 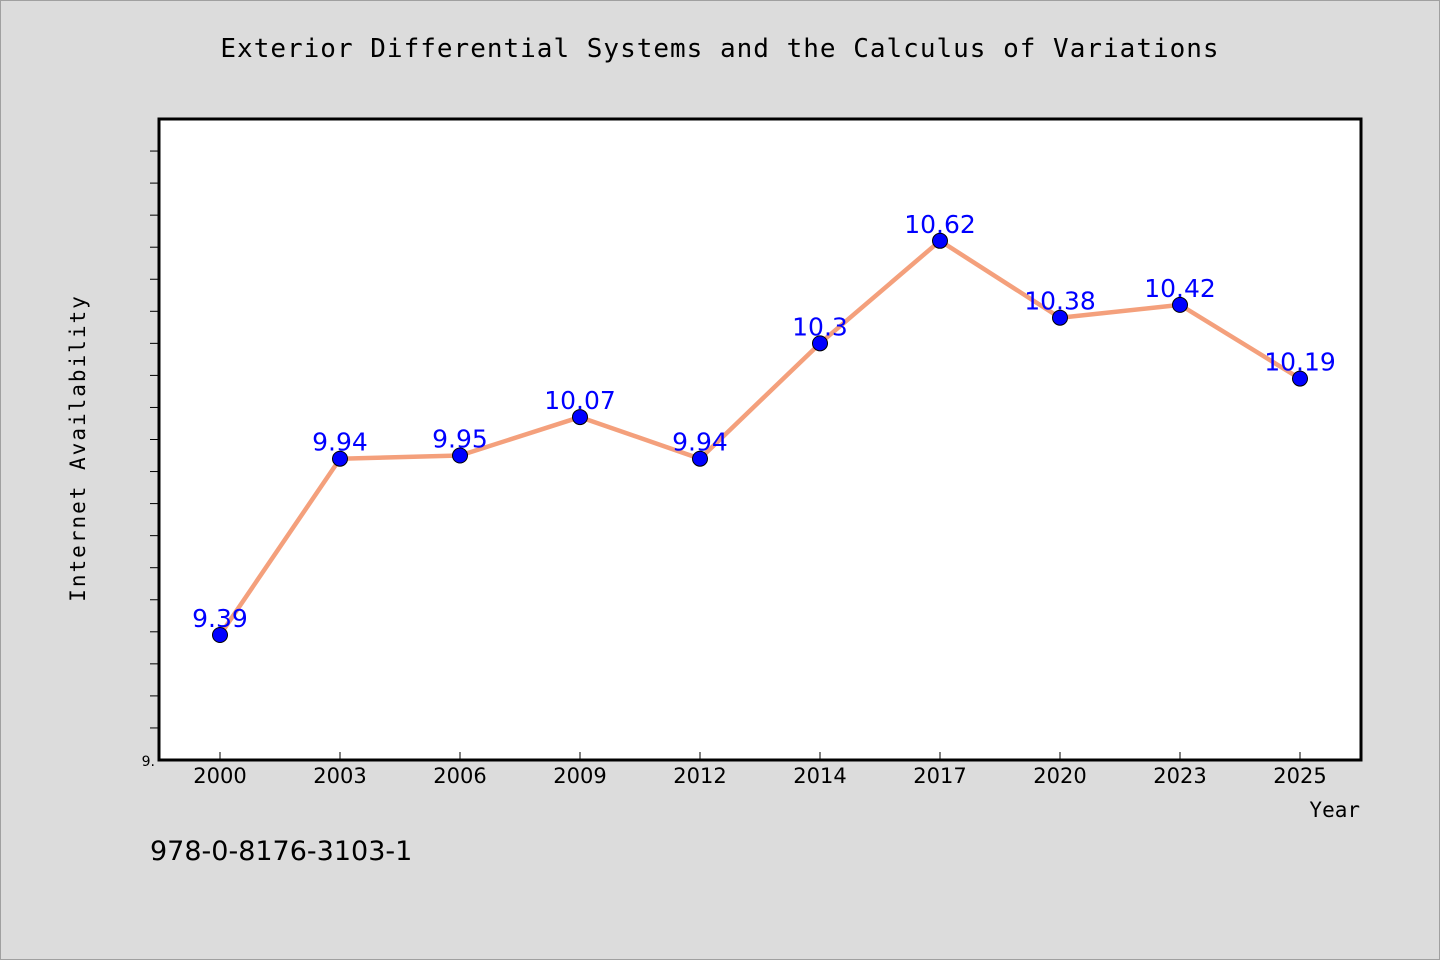 I want to click on x-tick-label: 2023, so click(x=1179, y=776).